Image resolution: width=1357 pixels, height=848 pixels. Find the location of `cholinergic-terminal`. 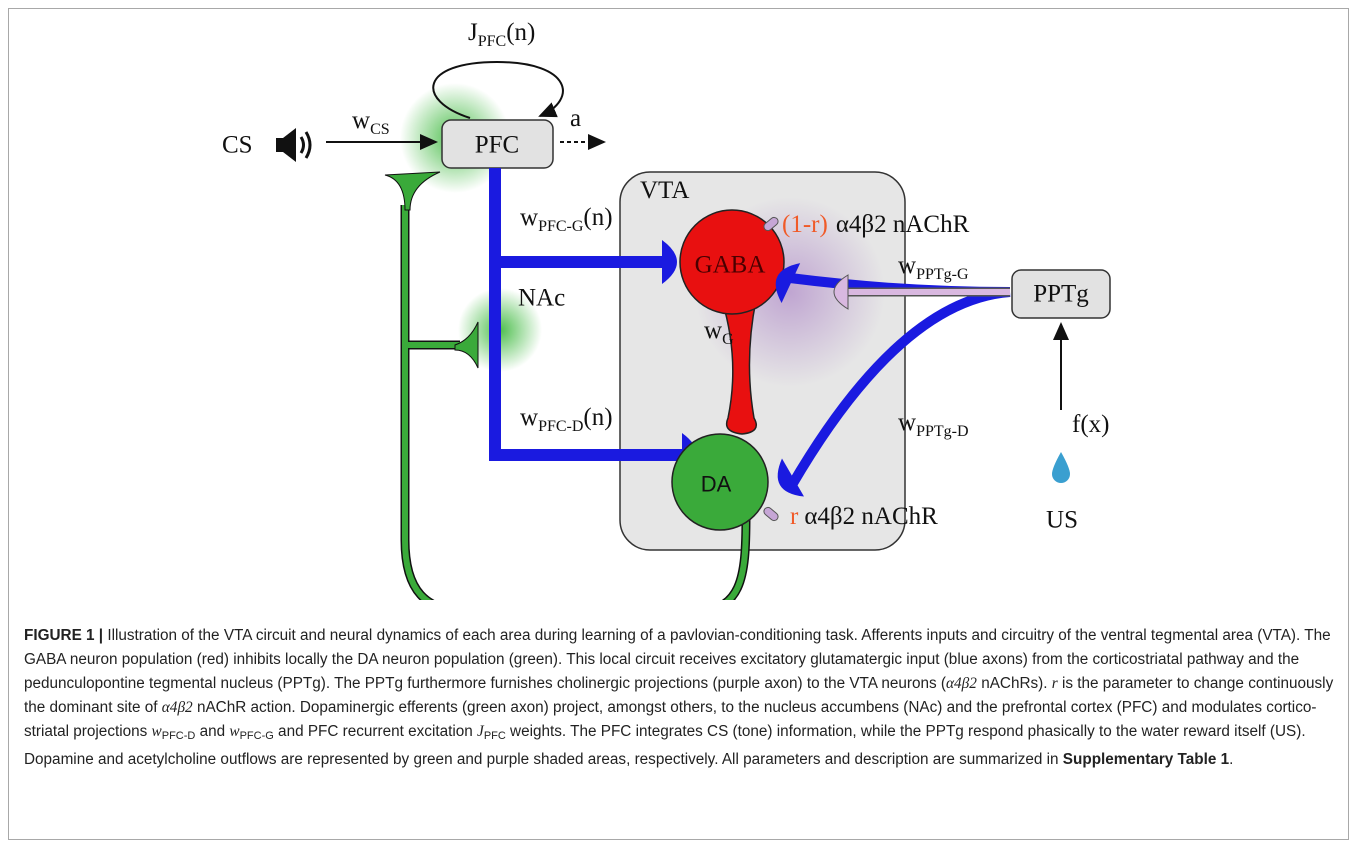

cholinergic-terminal is located at coordinates (841, 292).